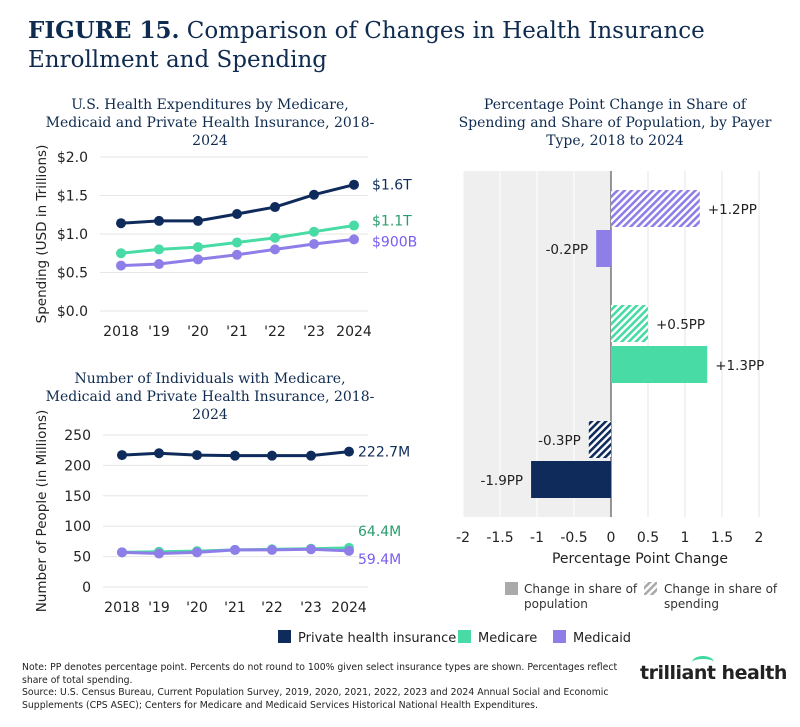  What do you see at coordinates (567, 250) in the screenshot?
I see `bar-label-medicaid-population: -0.2PP` at bounding box center [567, 250].